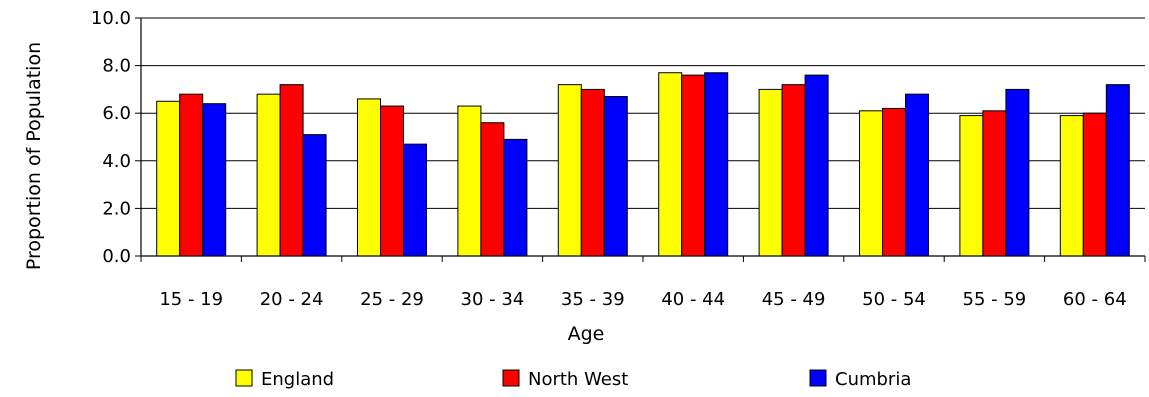 Image resolution: width=1149 pixels, height=397 pixels. I want to click on x-axis-label: Age, so click(586, 334).